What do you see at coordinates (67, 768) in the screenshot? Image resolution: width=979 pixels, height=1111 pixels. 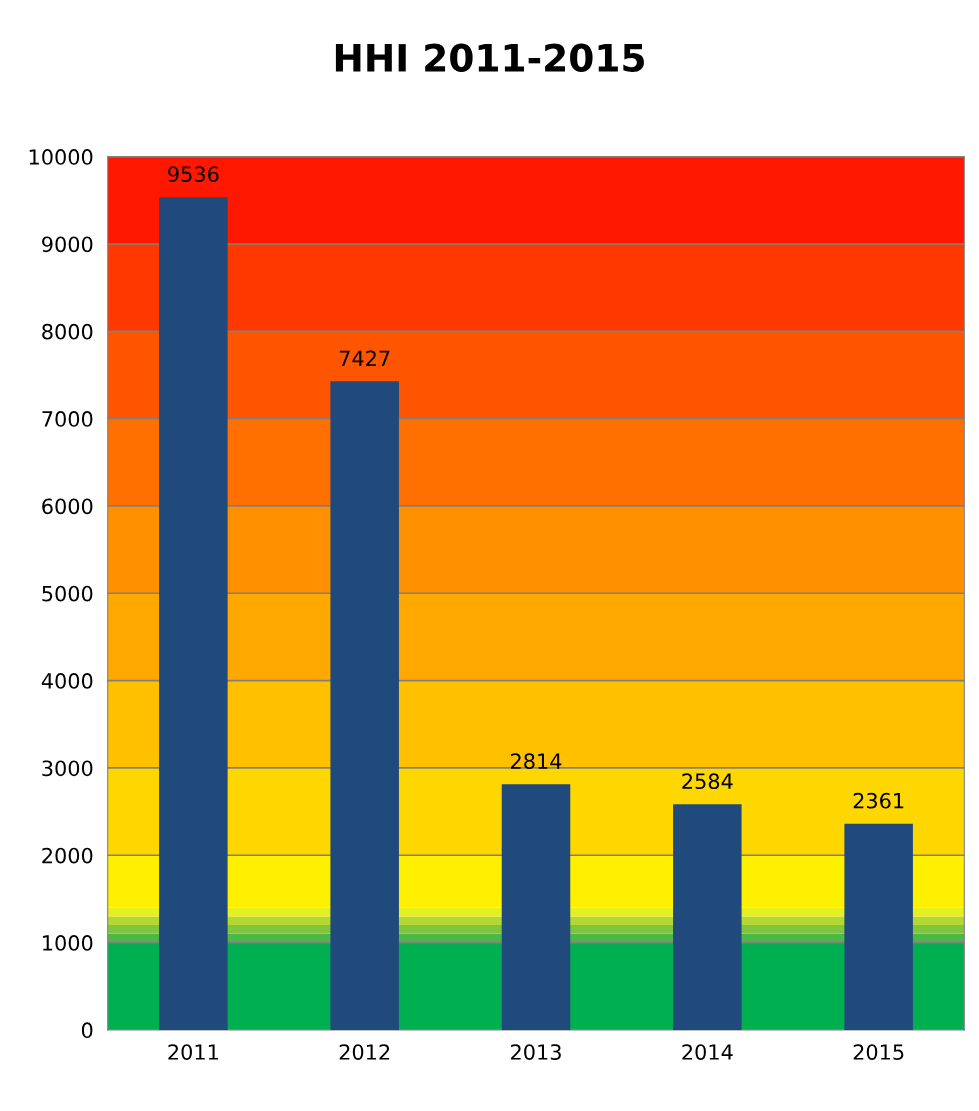 I see `y-tick-label: 3000` at bounding box center [67, 768].